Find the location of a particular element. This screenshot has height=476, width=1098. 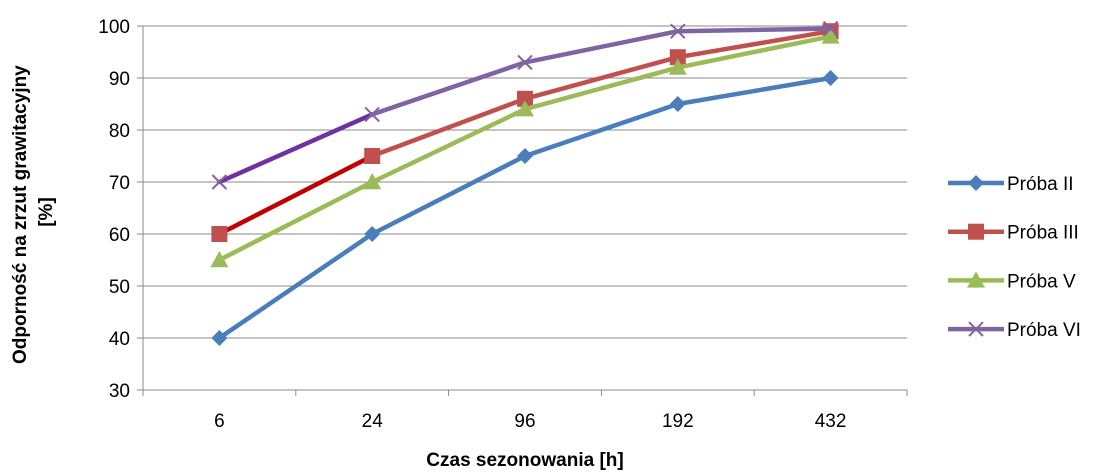

y-tick-label-100: 100 is located at coordinates (114, 27).